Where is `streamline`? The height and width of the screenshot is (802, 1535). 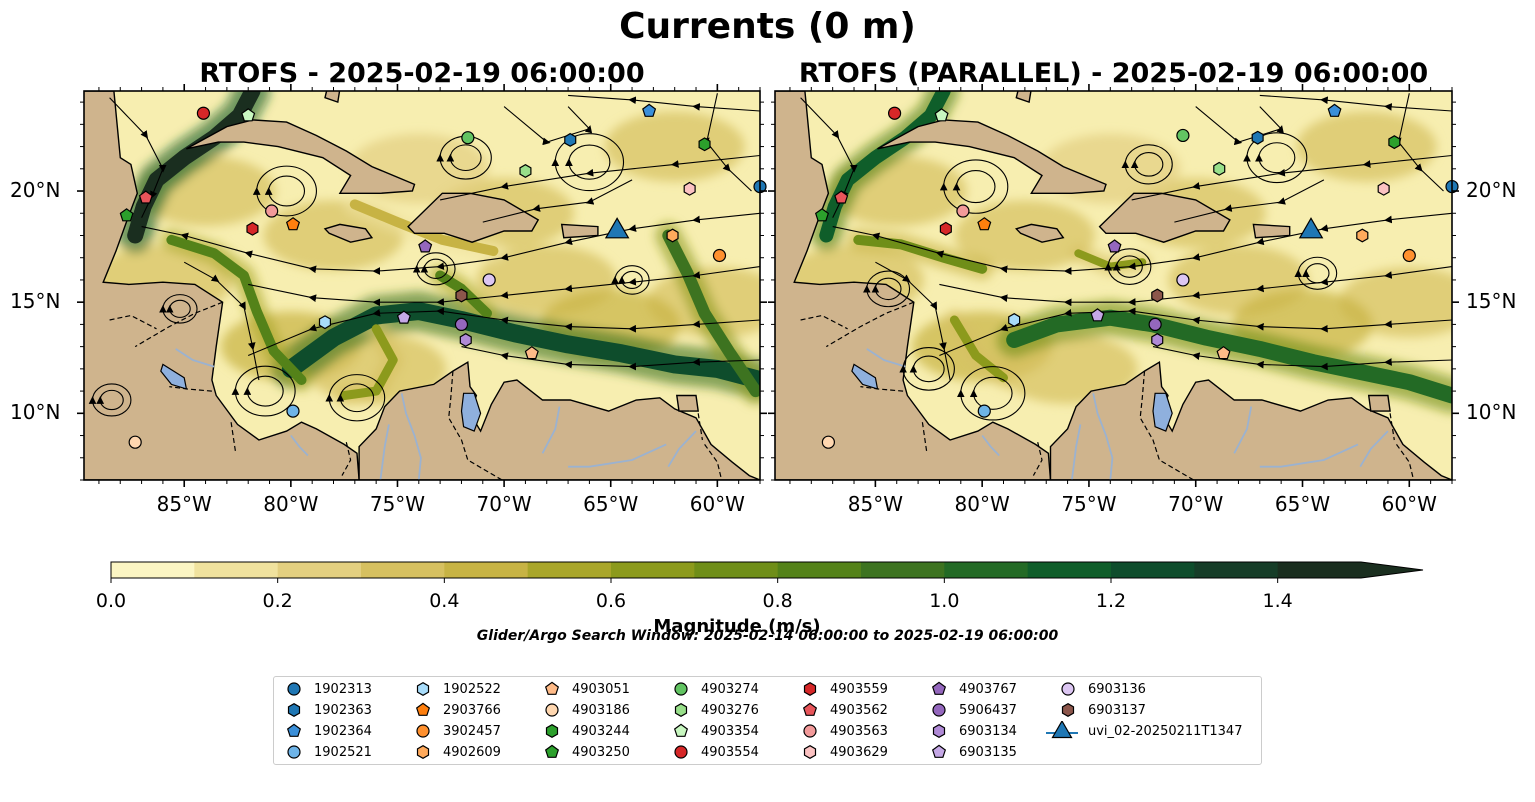 streamline is located at coordinates (1418, 142).